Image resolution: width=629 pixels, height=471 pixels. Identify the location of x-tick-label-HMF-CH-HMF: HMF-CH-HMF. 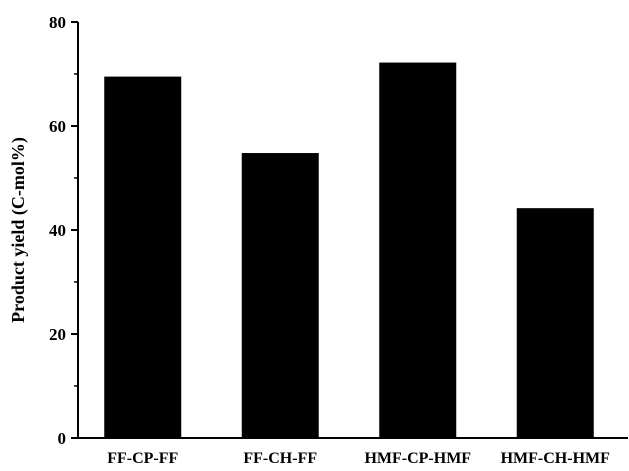
(556, 458).